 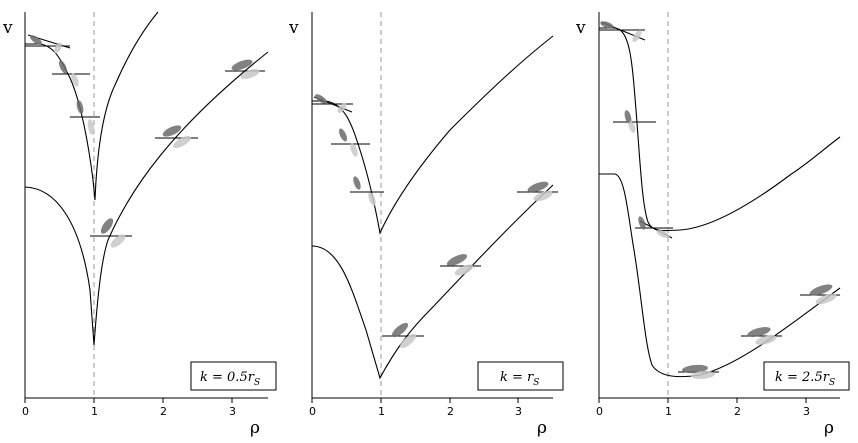 What do you see at coordinates (145, 141) in the screenshot?
I see `panel-1-markers` at bounding box center [145, 141].